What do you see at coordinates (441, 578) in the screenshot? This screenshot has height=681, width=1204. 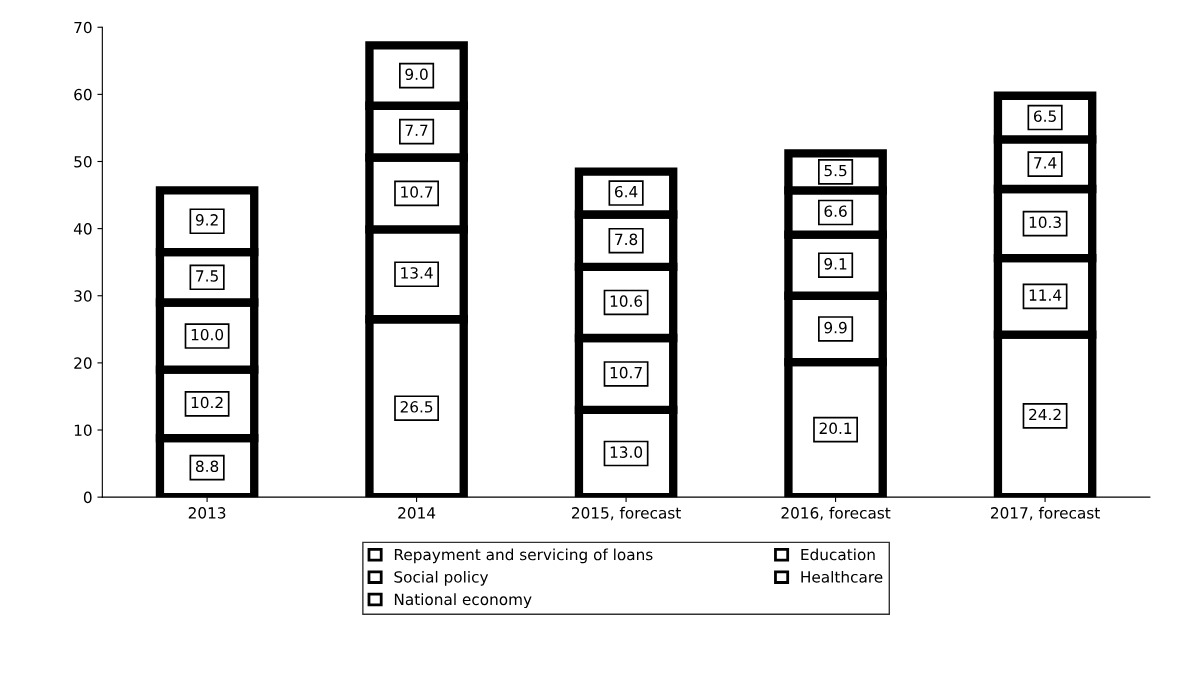 I see `legend-label: Social policy` at bounding box center [441, 578].